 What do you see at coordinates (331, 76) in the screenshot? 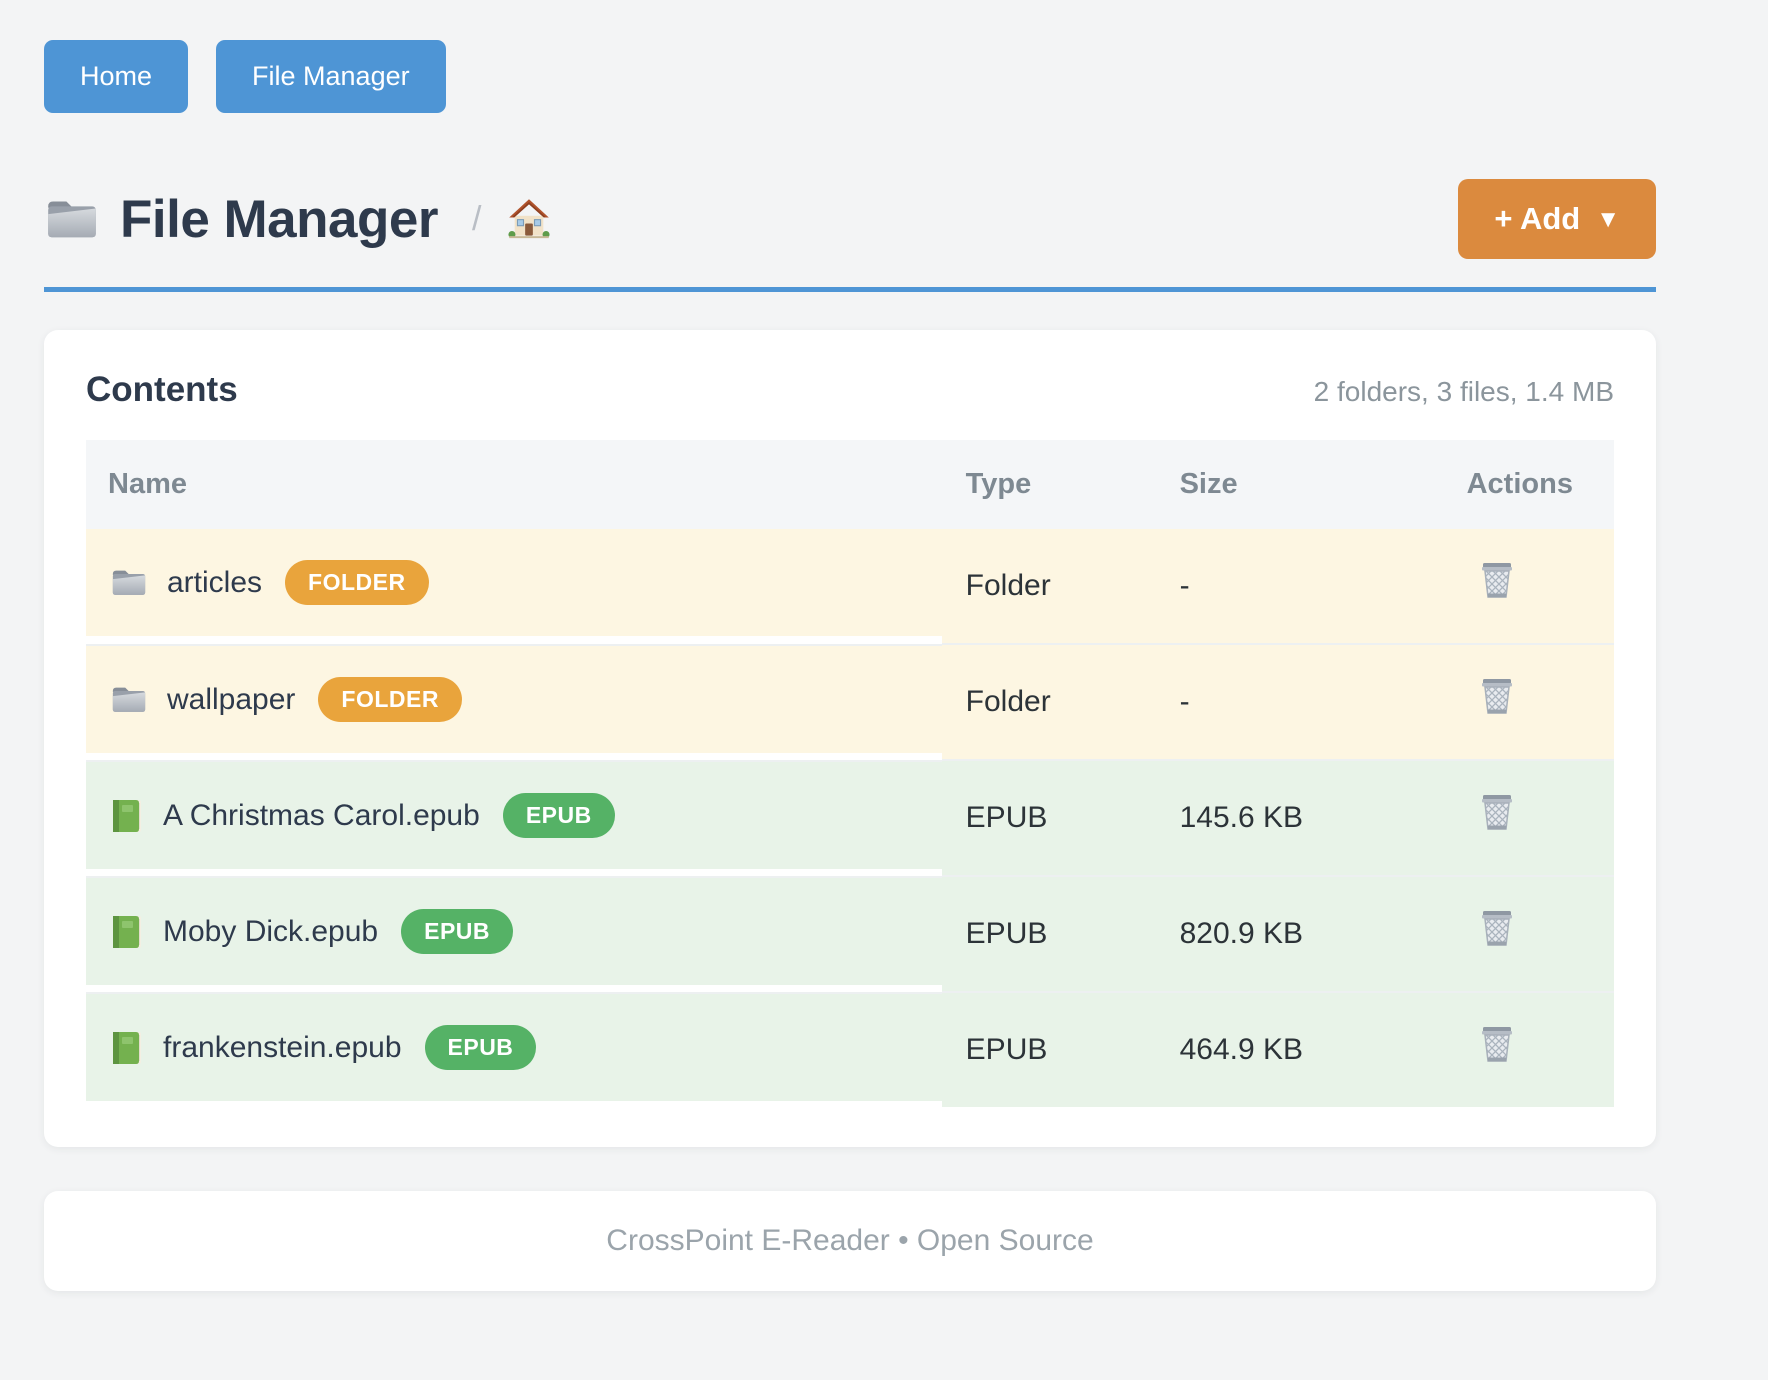
I see `nav-file-manager-button: File Manager` at bounding box center [331, 76].